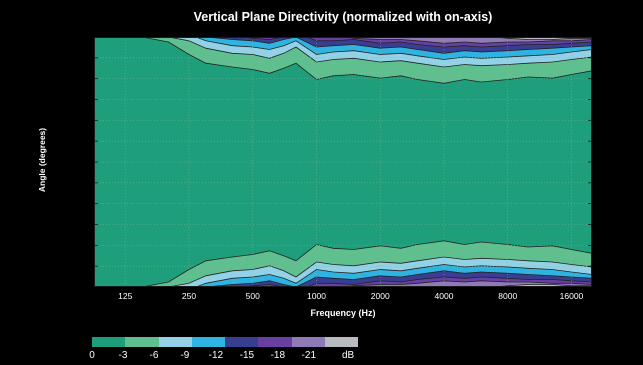  I want to click on x-axis-title: Frequency (Hz), so click(343, 313).